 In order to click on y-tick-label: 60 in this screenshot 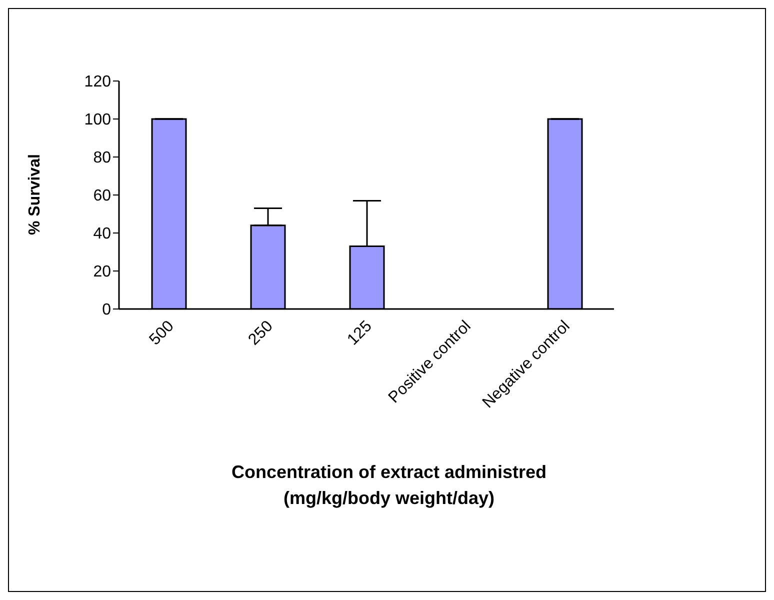, I will do `click(102, 196)`.